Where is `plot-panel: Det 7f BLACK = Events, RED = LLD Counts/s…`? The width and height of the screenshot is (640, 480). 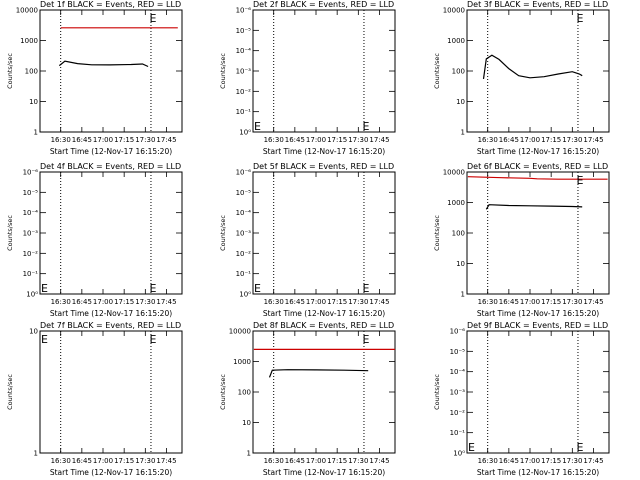
plot-panel: Det 7f BLACK = Events, RED = LLD Counts/s… is located at coordinates (94, 399).